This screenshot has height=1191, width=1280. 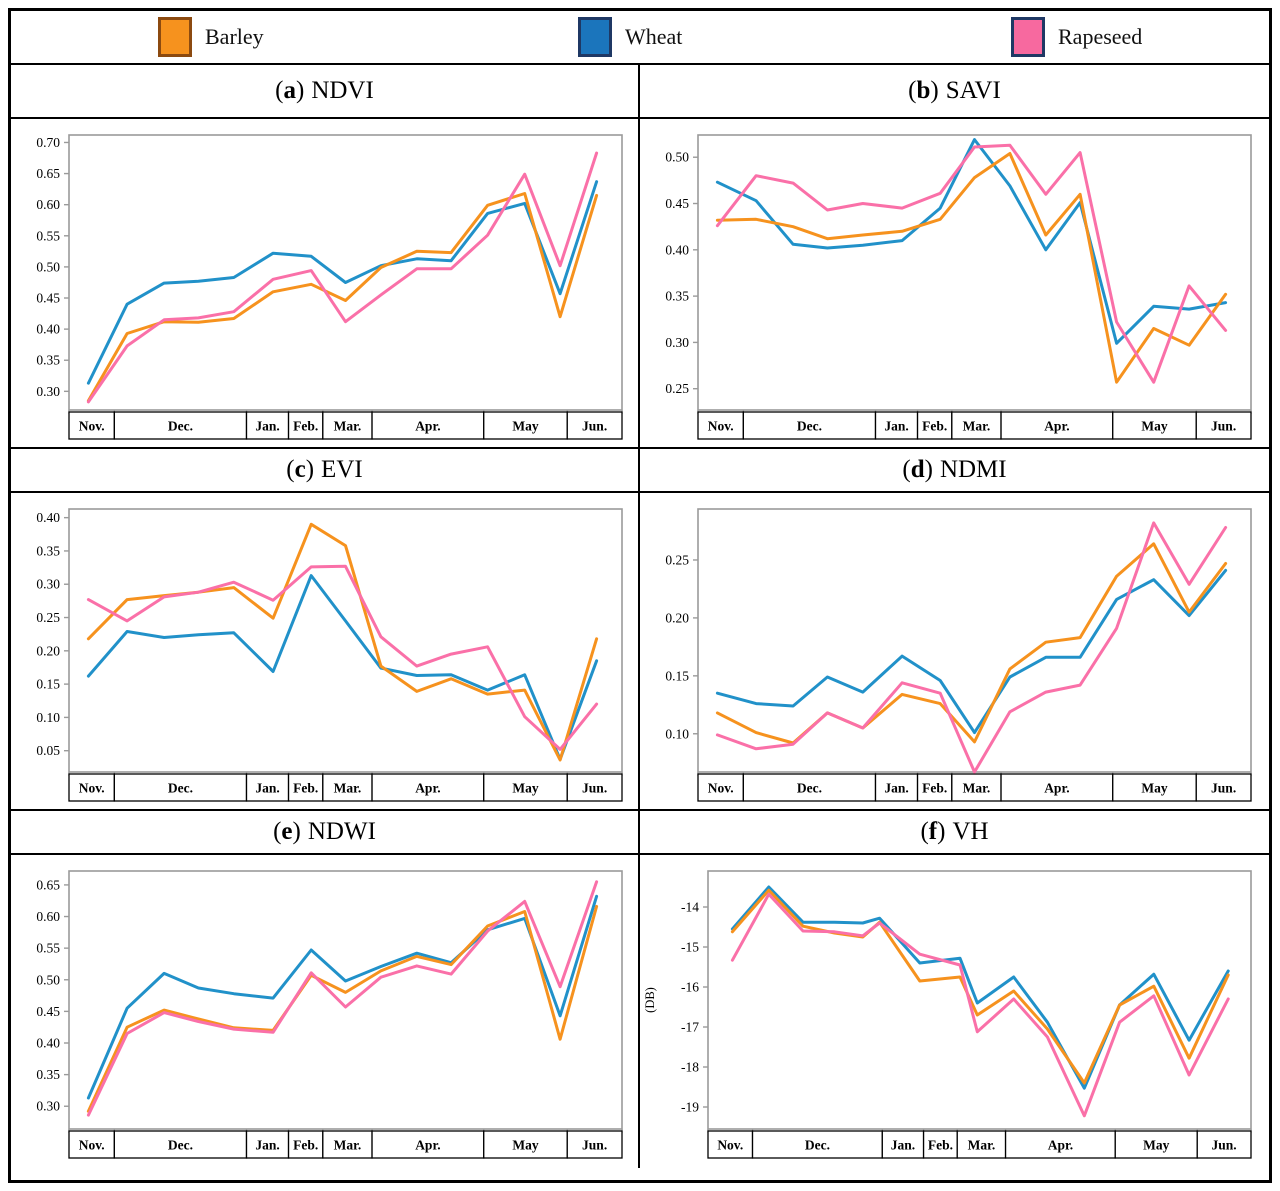 What do you see at coordinates (1100, 36) in the screenshot?
I see `legend-label-rapeseed: Rapeseed` at bounding box center [1100, 36].